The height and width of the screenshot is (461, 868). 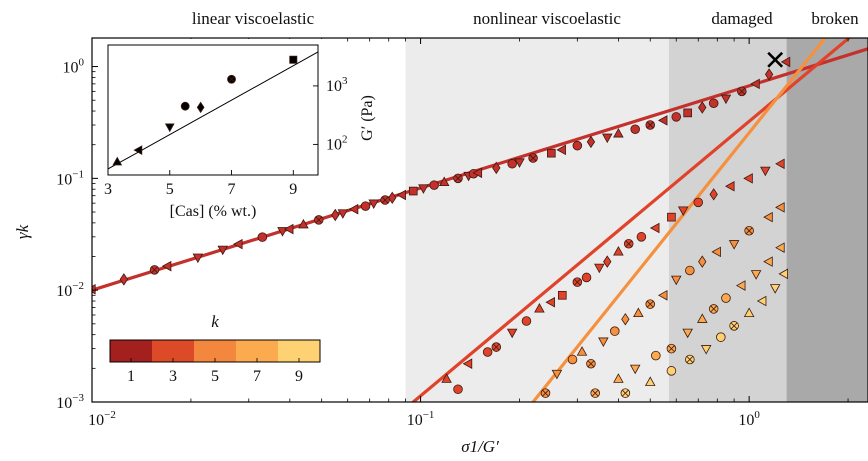 What do you see at coordinates (108, 189) in the screenshot?
I see `inset-x-tick-label-0: 3` at bounding box center [108, 189].